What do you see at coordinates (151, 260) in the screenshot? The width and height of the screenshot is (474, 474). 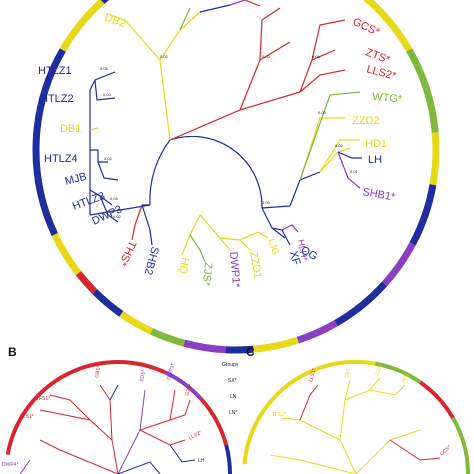 I see `leaf-label-shb2: SHB2` at bounding box center [151, 260].